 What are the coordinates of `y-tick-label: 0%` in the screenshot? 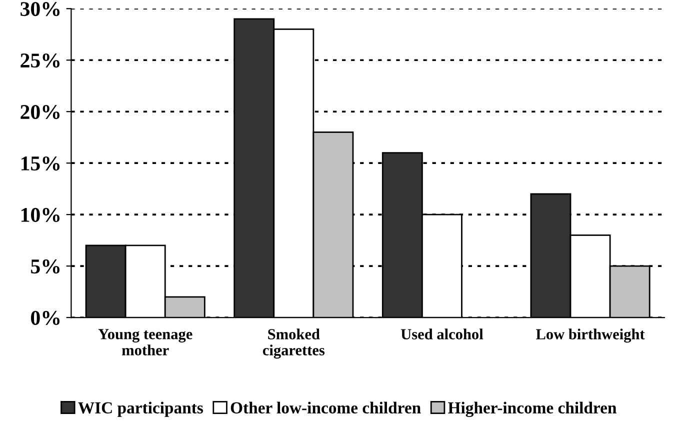 It's located at (45, 318).